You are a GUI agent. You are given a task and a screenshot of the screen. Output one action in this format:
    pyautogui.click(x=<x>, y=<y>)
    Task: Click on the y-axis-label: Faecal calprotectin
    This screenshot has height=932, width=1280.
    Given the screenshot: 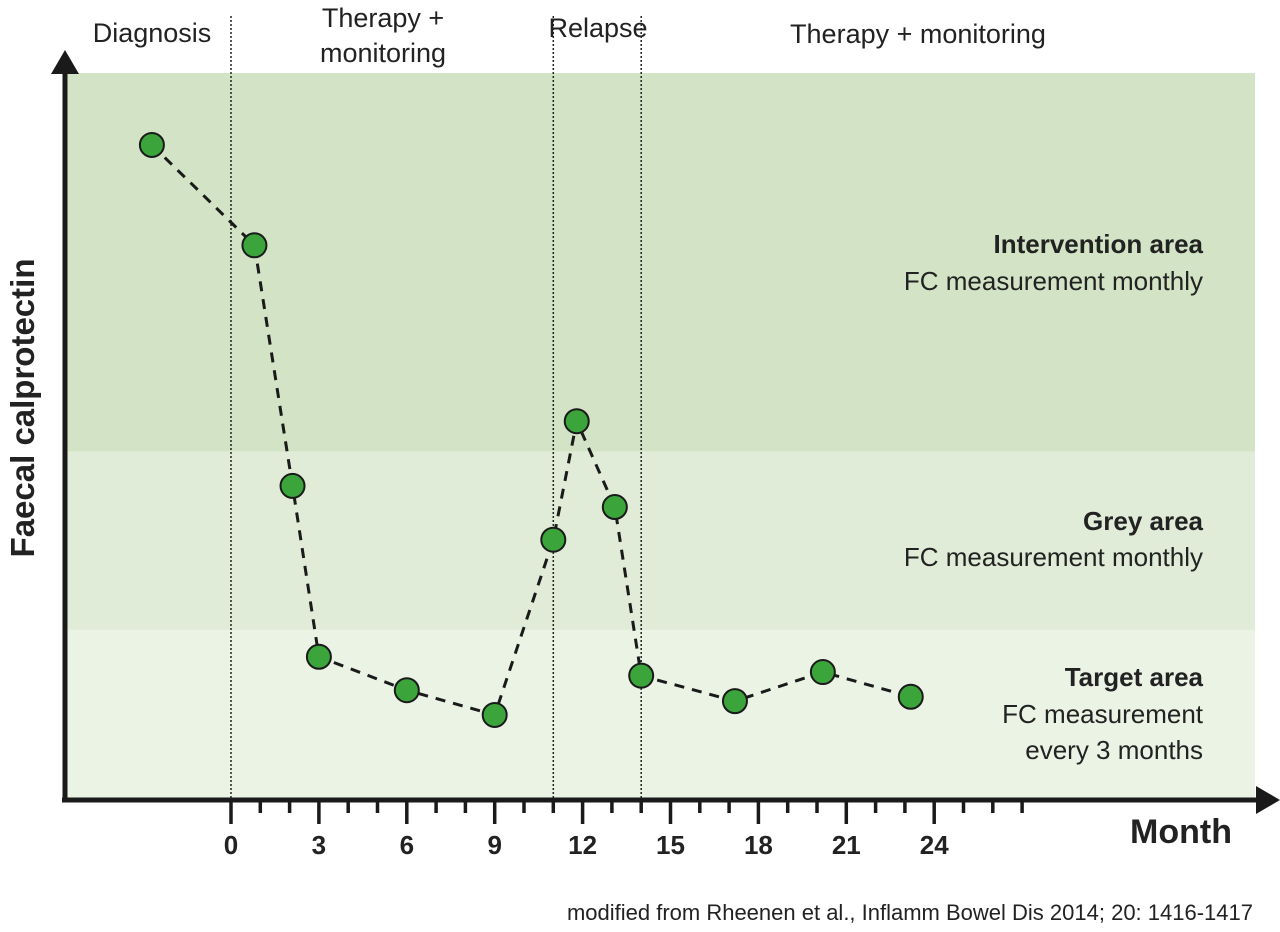 What is the action you would take?
    pyautogui.click(x=22, y=408)
    